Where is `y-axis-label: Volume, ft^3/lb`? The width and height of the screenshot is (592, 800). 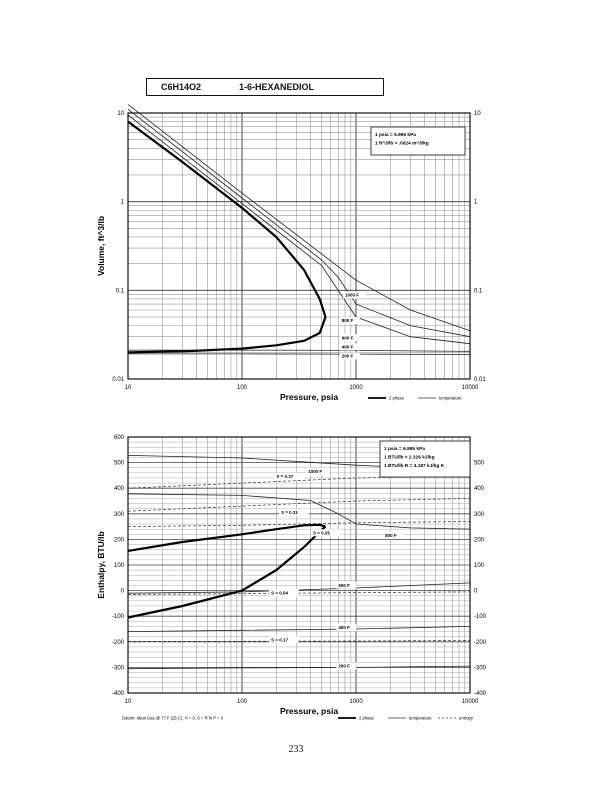
y-axis-label: Volume, ft^3/lb is located at coordinates (101, 246).